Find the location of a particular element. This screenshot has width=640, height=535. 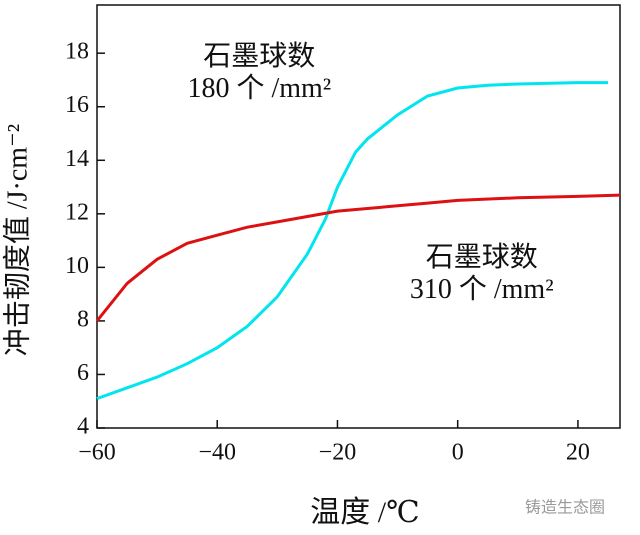

x-tick-label: −40 is located at coordinates (217, 453).